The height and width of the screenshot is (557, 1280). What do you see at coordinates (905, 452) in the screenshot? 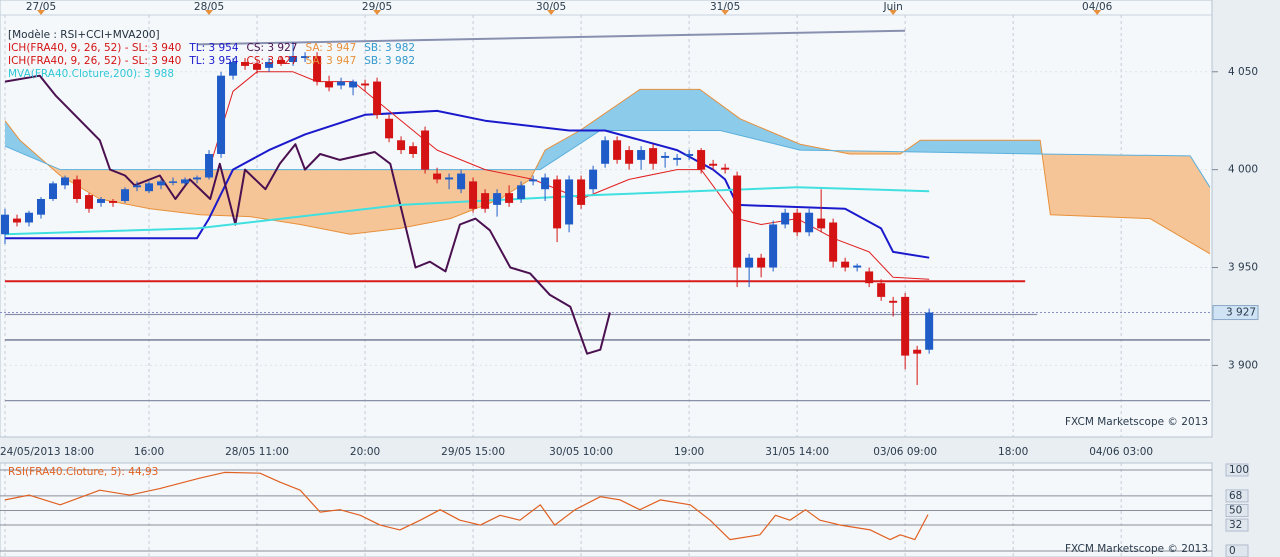
I see `x-tick-label: 03/06 09:00` at bounding box center [905, 452].